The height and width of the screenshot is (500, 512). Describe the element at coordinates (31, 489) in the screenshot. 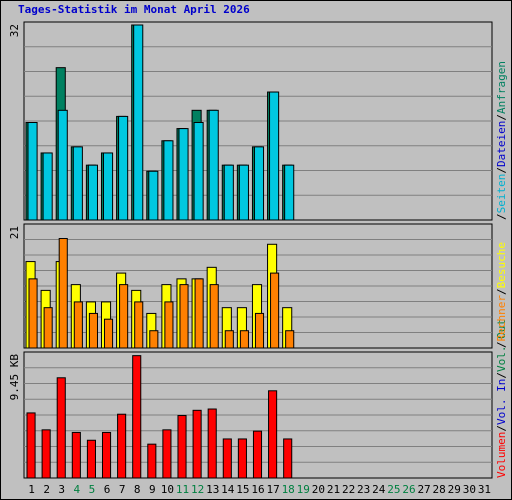

I see `day-label: 1` at that location.